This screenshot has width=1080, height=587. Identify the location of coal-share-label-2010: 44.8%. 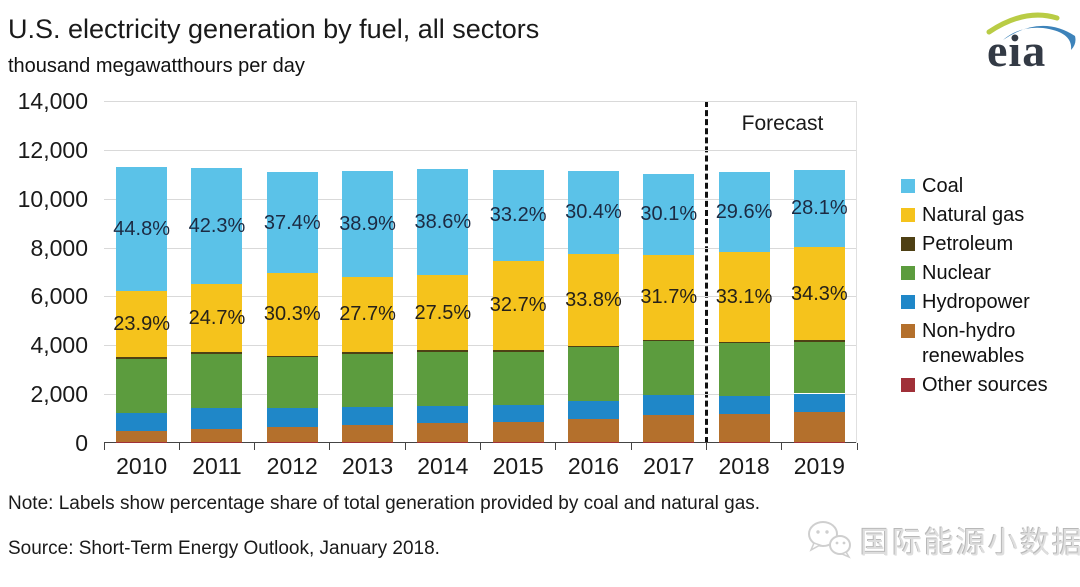
(142, 228).